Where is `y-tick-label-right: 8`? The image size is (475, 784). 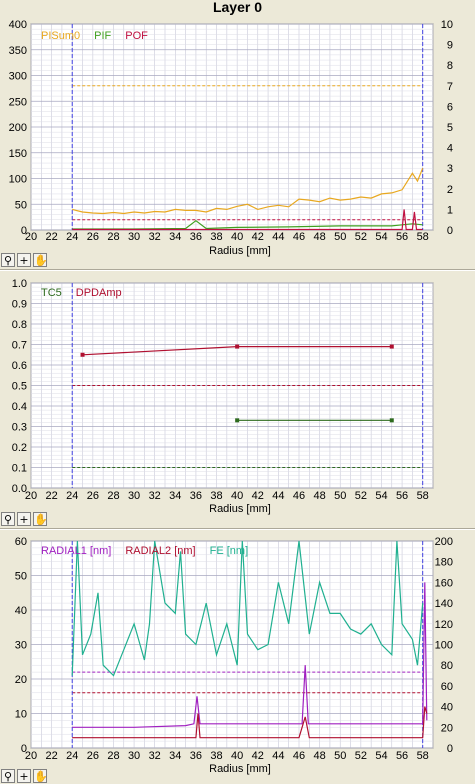
y-tick-label-right: 8 is located at coordinates (450, 66).